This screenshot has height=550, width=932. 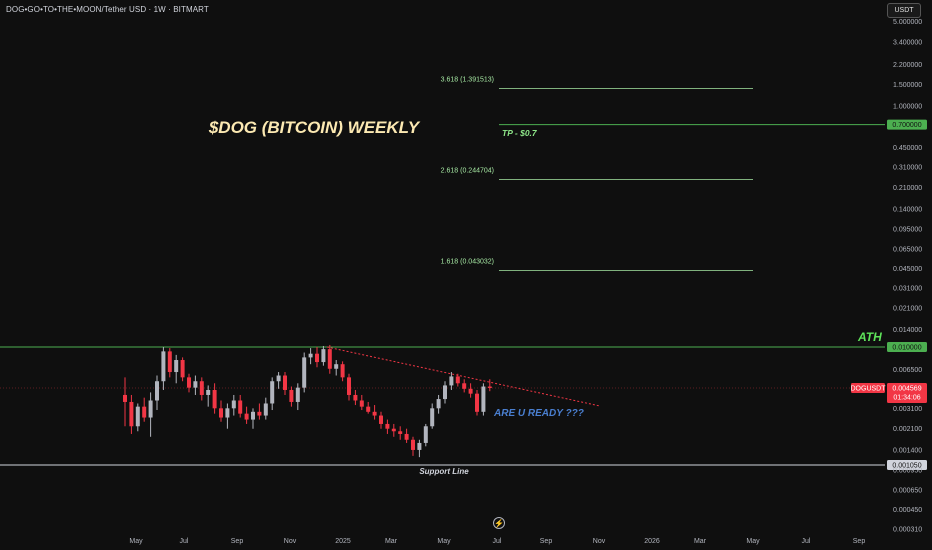 What do you see at coordinates (907, 471) in the screenshot?
I see `y-tick-label: 0.000950` at bounding box center [907, 471].